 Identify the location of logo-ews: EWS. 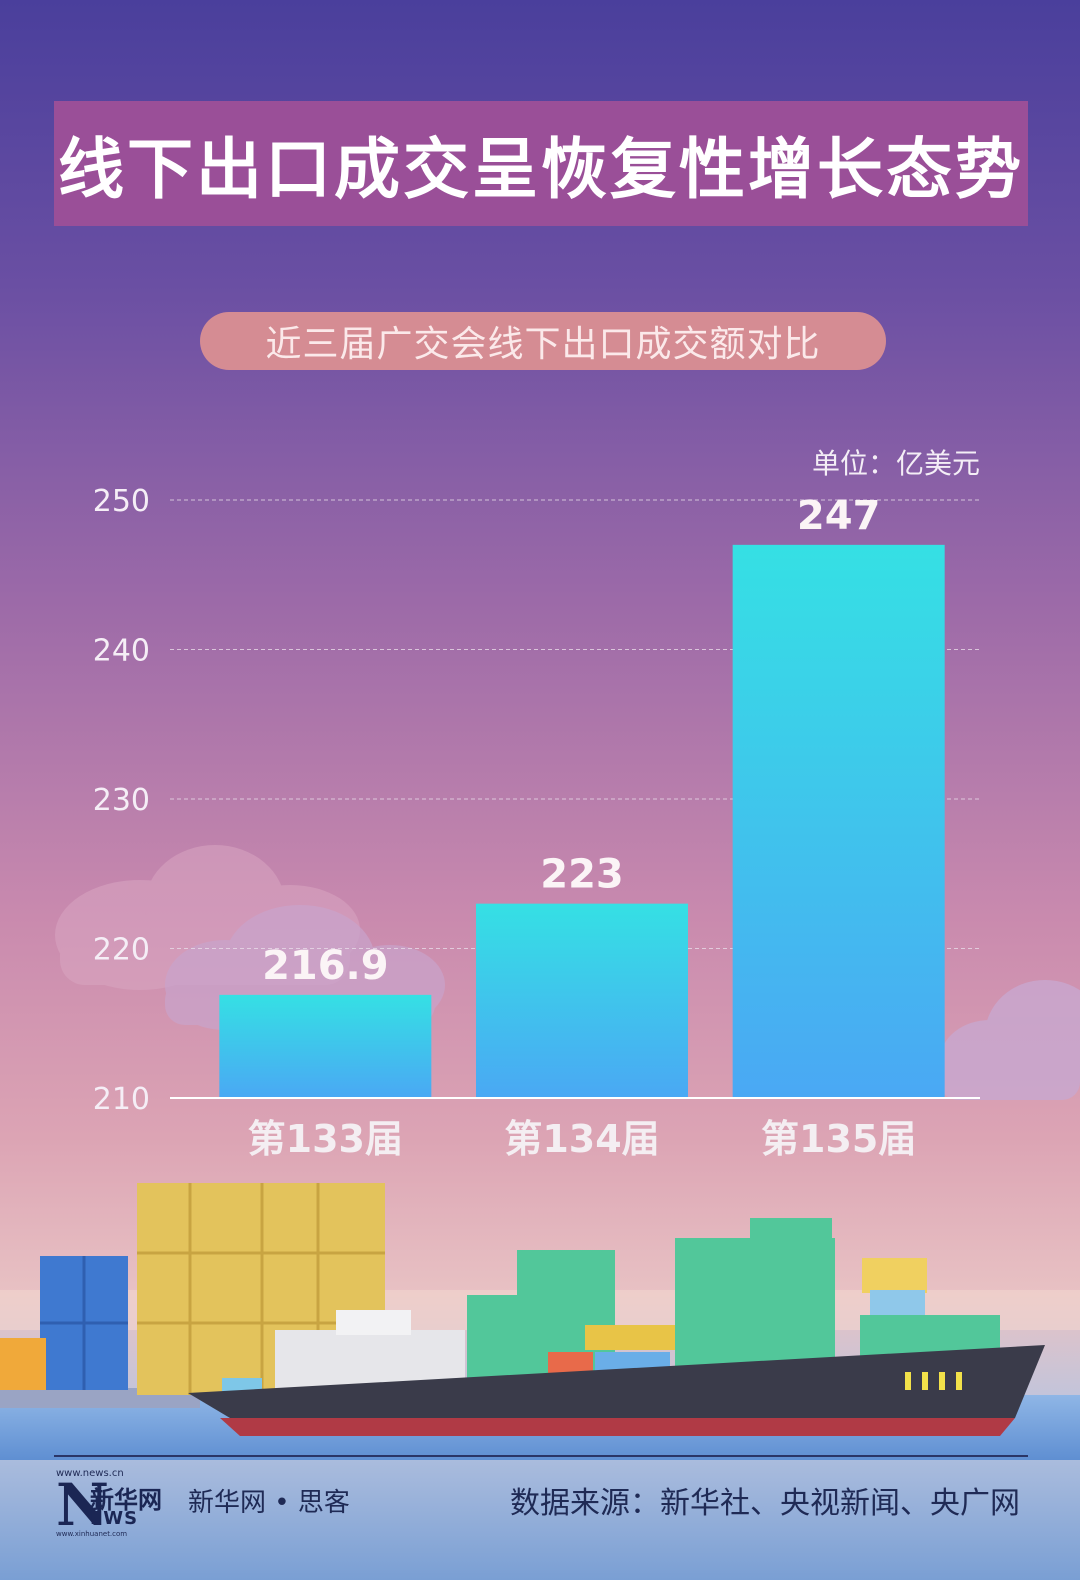
(114, 1518).